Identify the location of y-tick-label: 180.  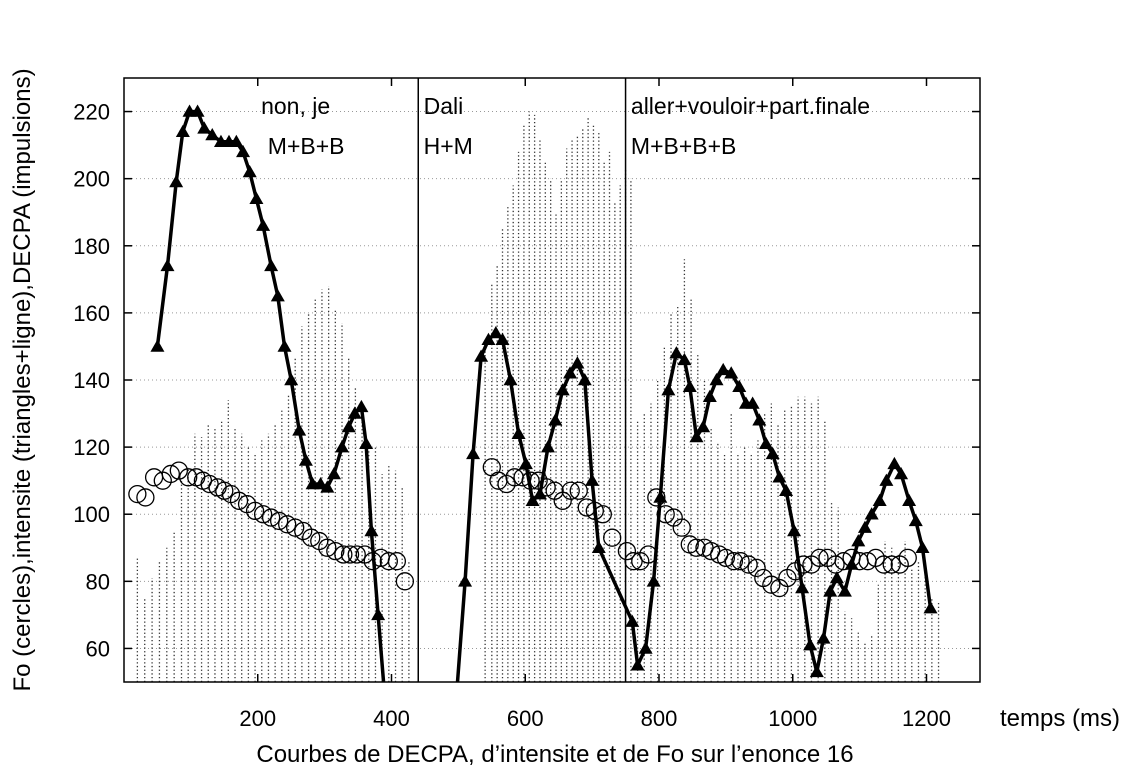
(91, 246).